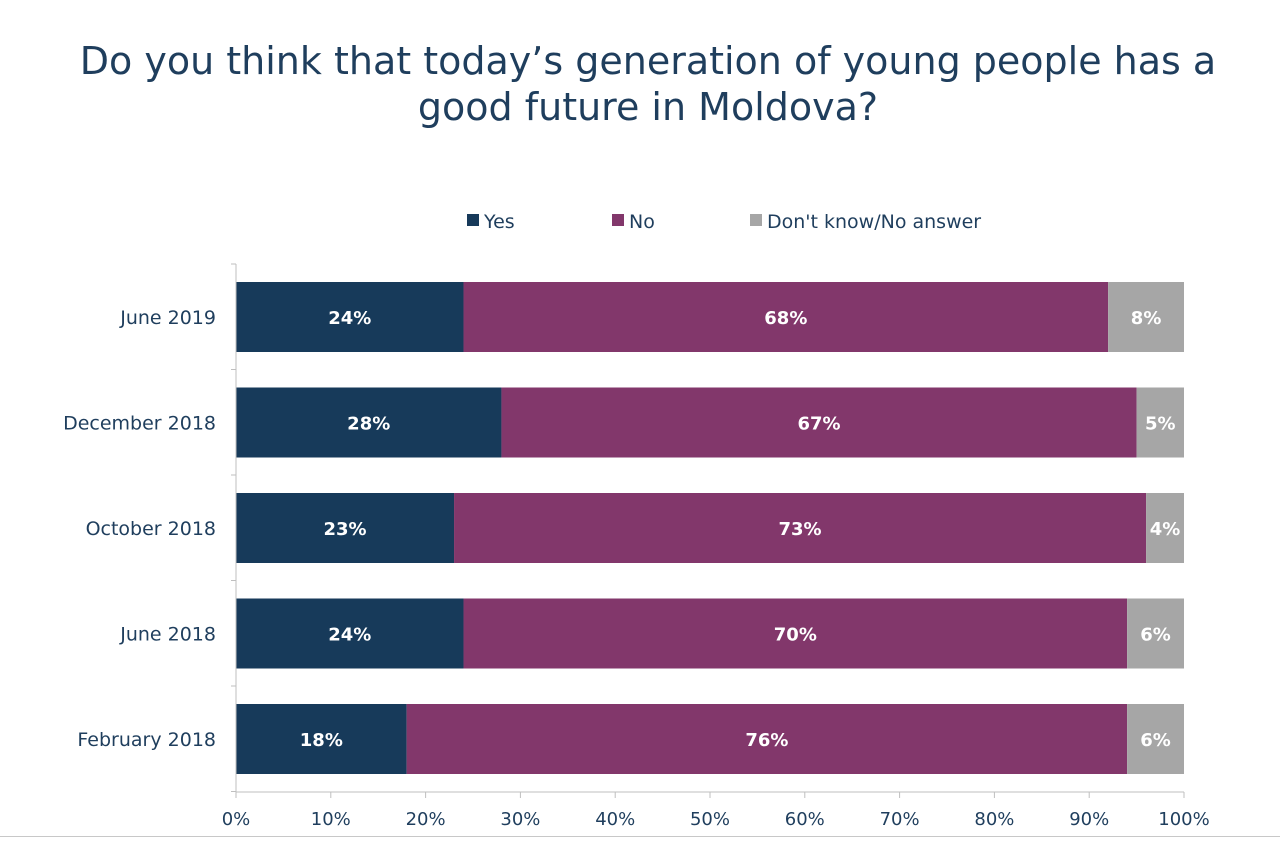 The width and height of the screenshot is (1280, 842). Describe the element at coordinates (710, 819) in the screenshot. I see `x-tick-label: 50%` at that location.